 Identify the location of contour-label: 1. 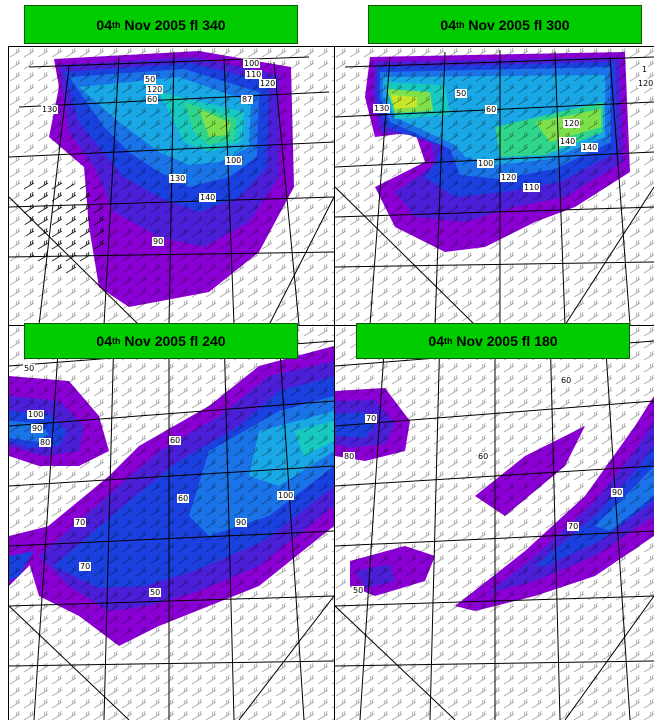
(645, 69).